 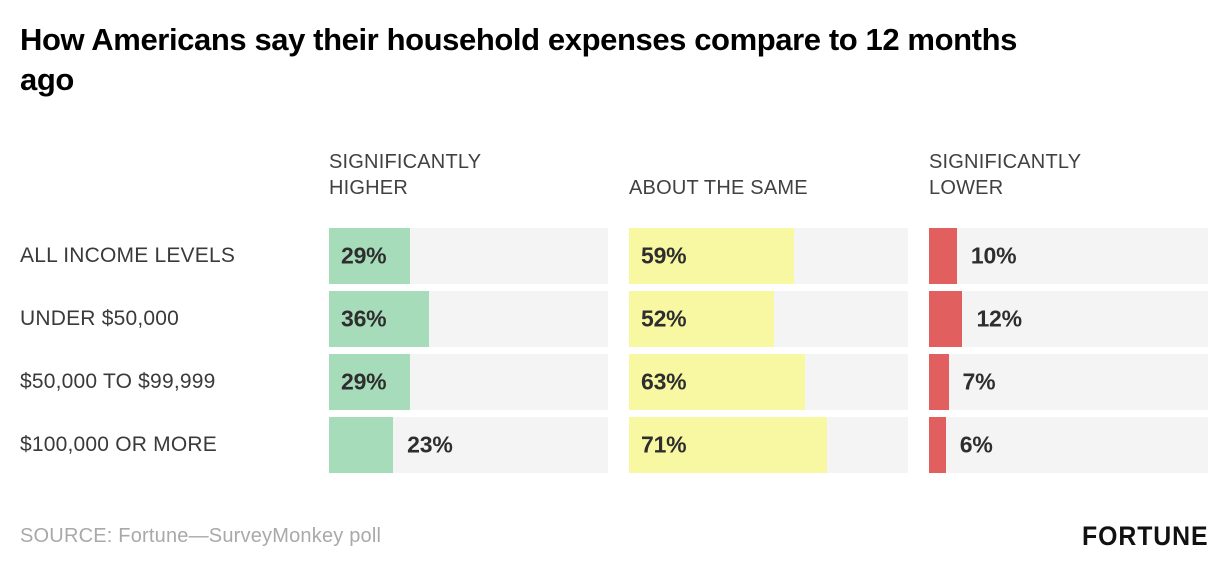 What do you see at coordinates (361, 444) in the screenshot?
I see `bar-fill-higher-row4` at bounding box center [361, 444].